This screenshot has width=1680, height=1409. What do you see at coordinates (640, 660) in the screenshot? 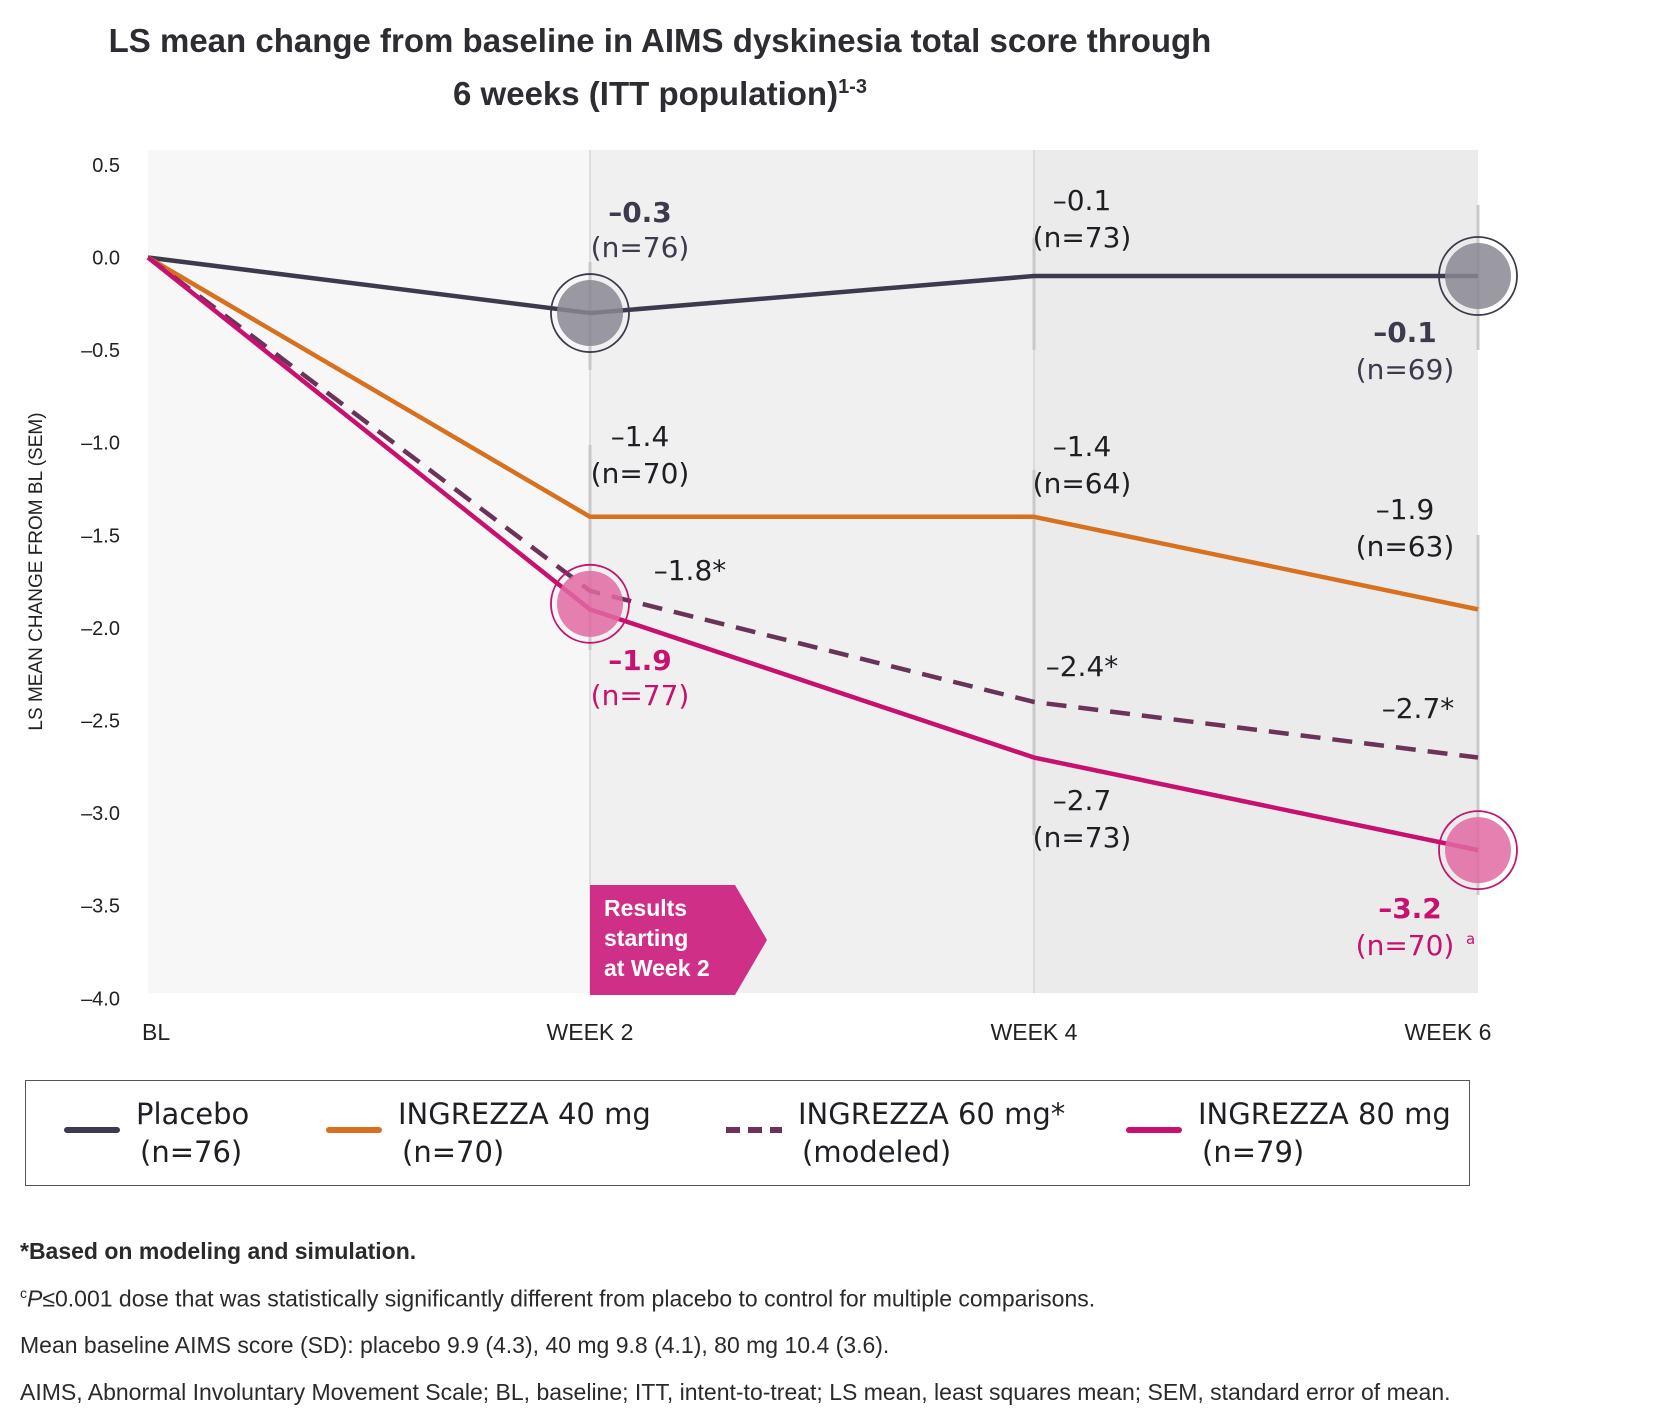
I see `ingrezza80-week2-value: –1.9` at bounding box center [640, 660].